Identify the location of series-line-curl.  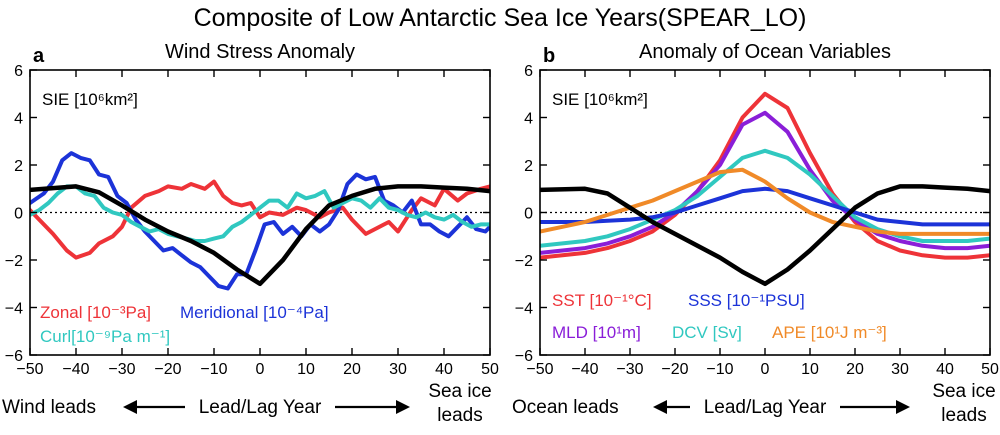
(260, 213).